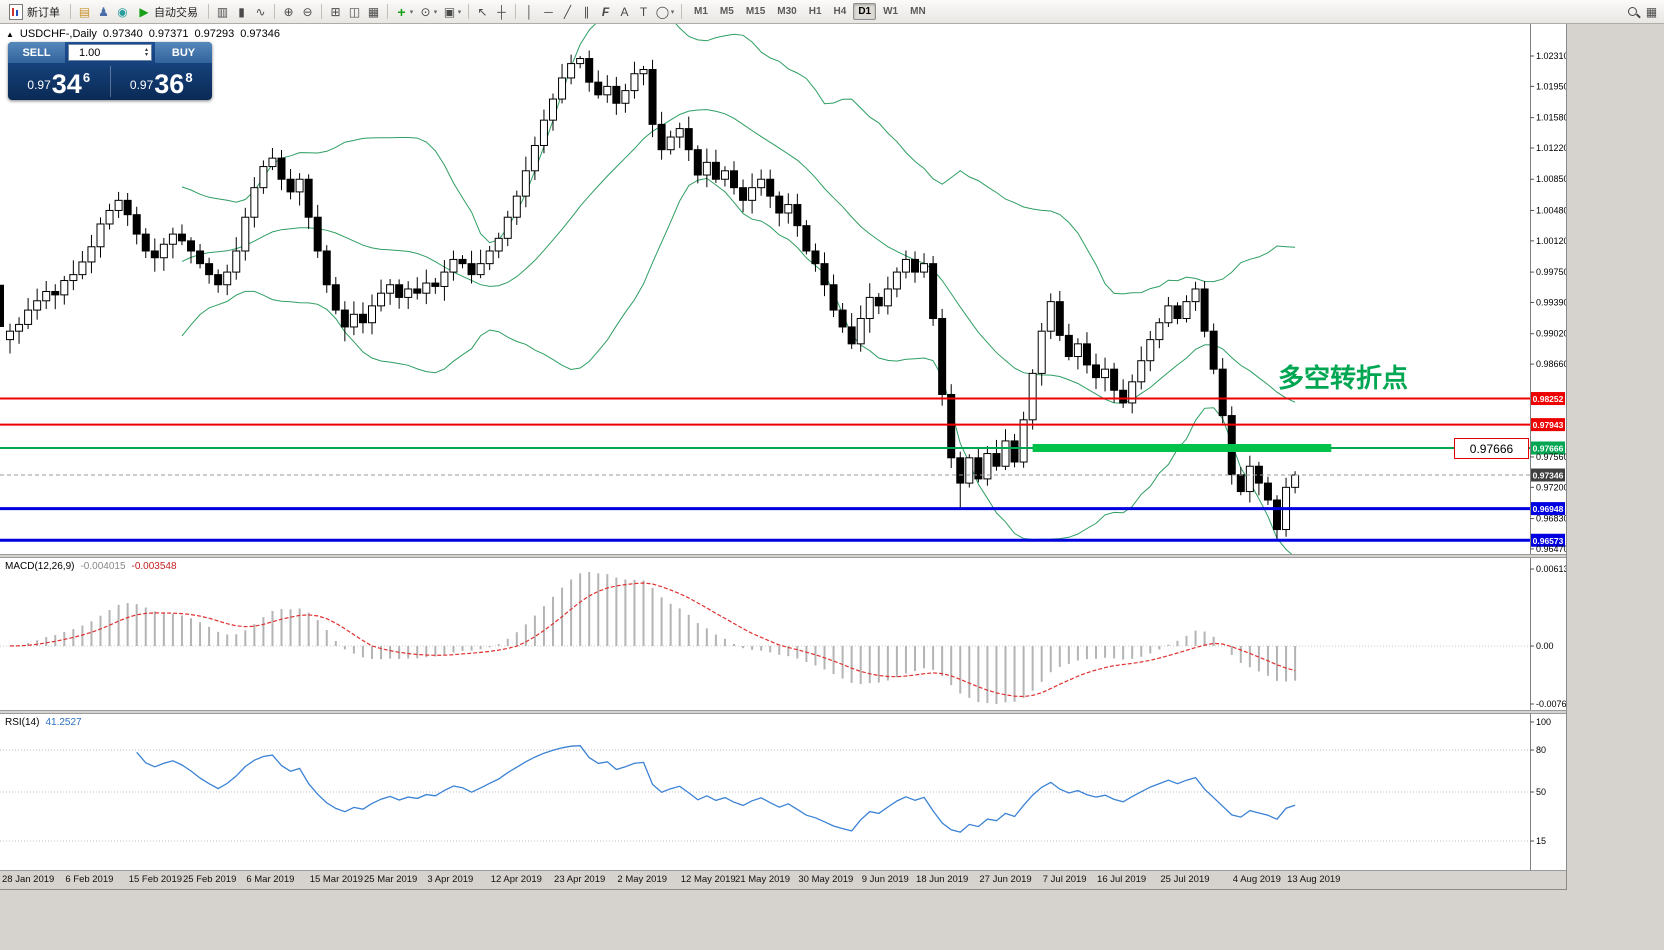 The width and height of the screenshot is (1664, 950). Describe the element at coordinates (241, 11) in the screenshot. I see `candlestick-chart-icon: ▮` at that location.